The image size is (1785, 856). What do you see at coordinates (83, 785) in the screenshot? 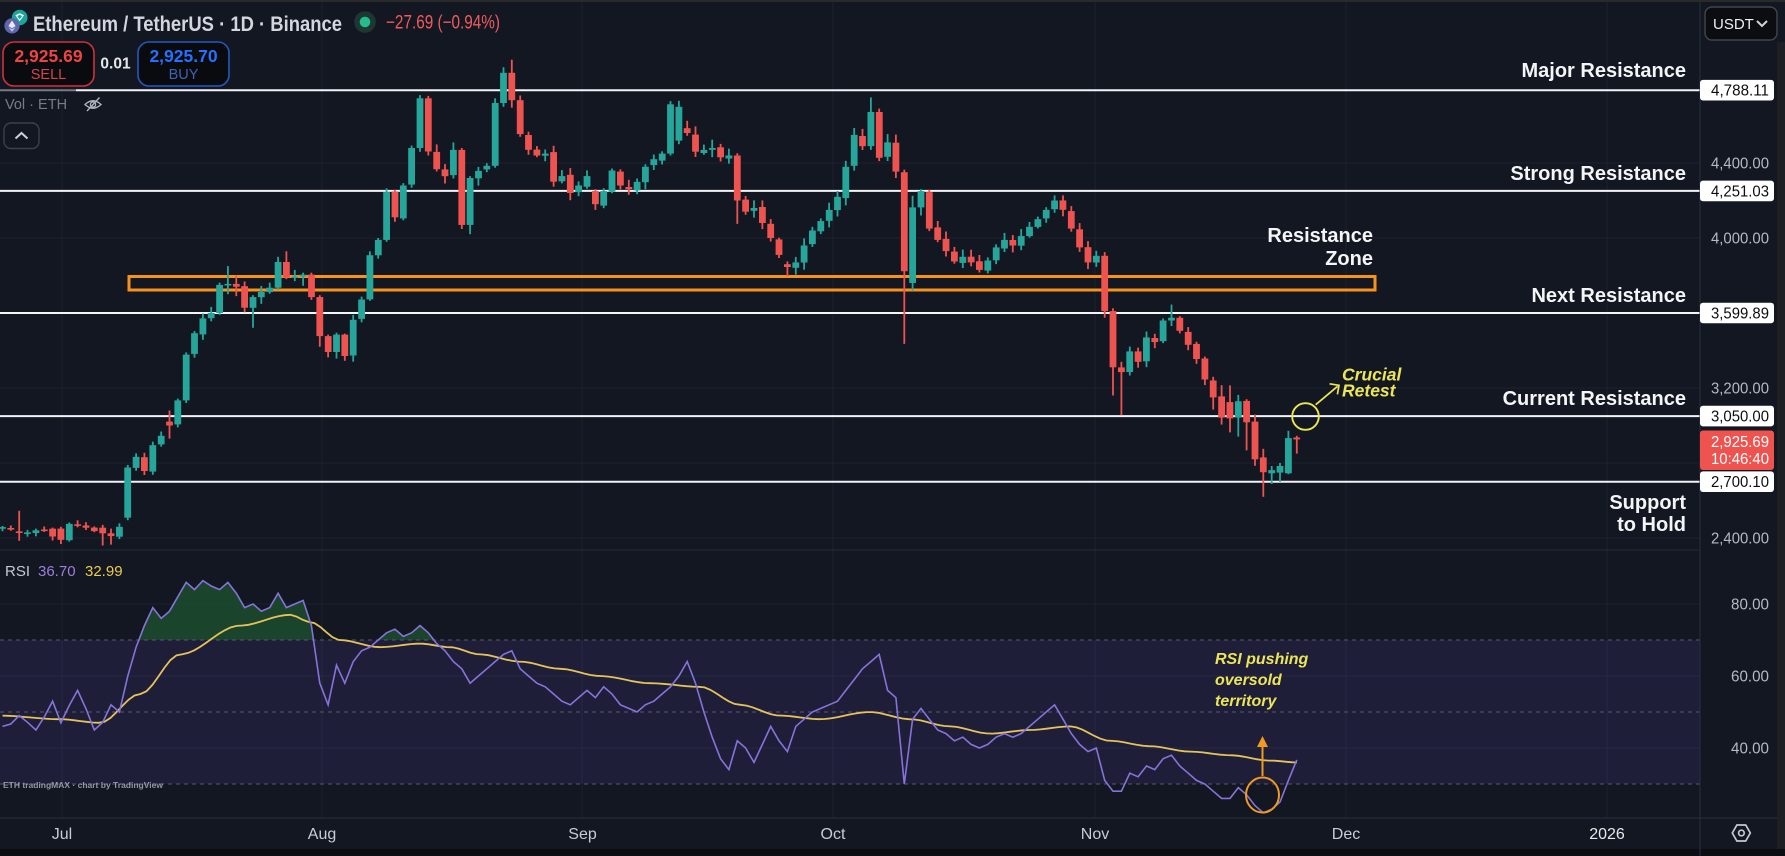
I see `svg-text:ETH tradingMAX · chart by Trad: ETH tradingMAX · chart by TradingView` at bounding box center [83, 785].